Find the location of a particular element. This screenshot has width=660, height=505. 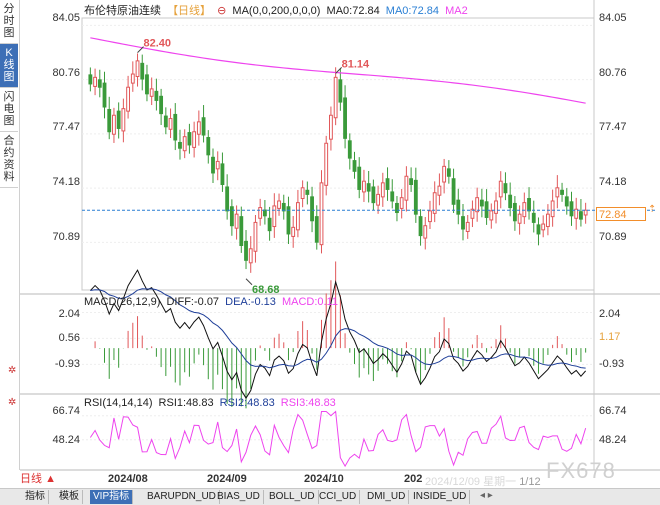

last-price-tag: 72.84 is located at coordinates (621, 214).